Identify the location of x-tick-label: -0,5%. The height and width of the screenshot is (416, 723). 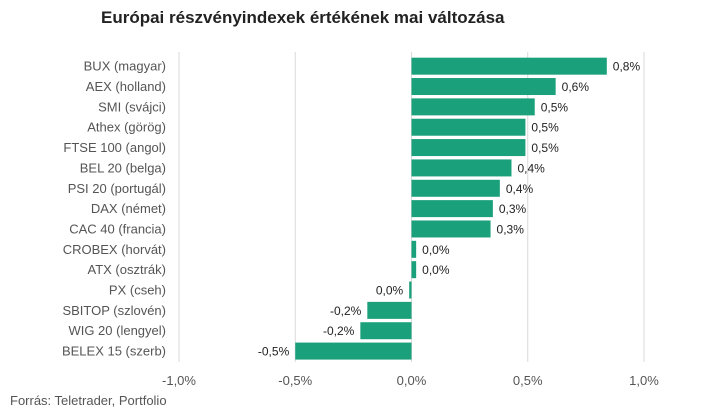
(295, 380).